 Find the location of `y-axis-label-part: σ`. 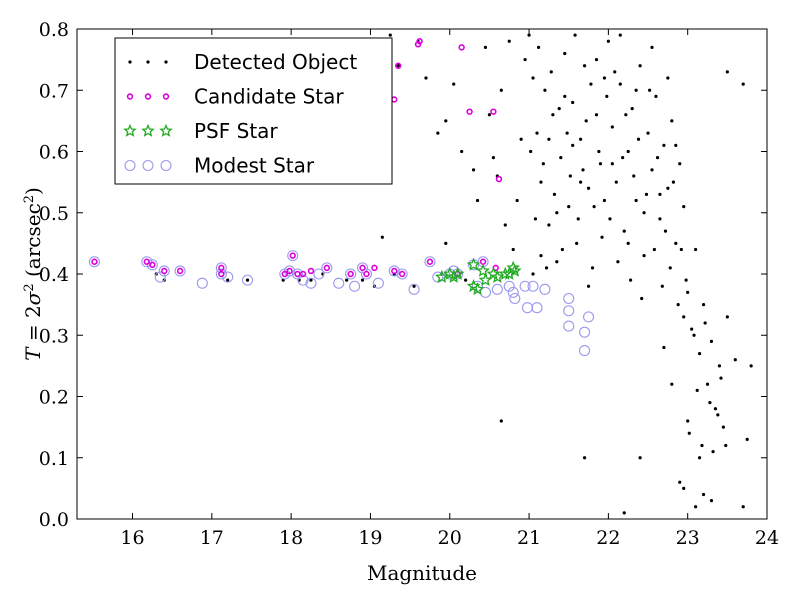

y-axis-label-part: σ is located at coordinates (33, 297).